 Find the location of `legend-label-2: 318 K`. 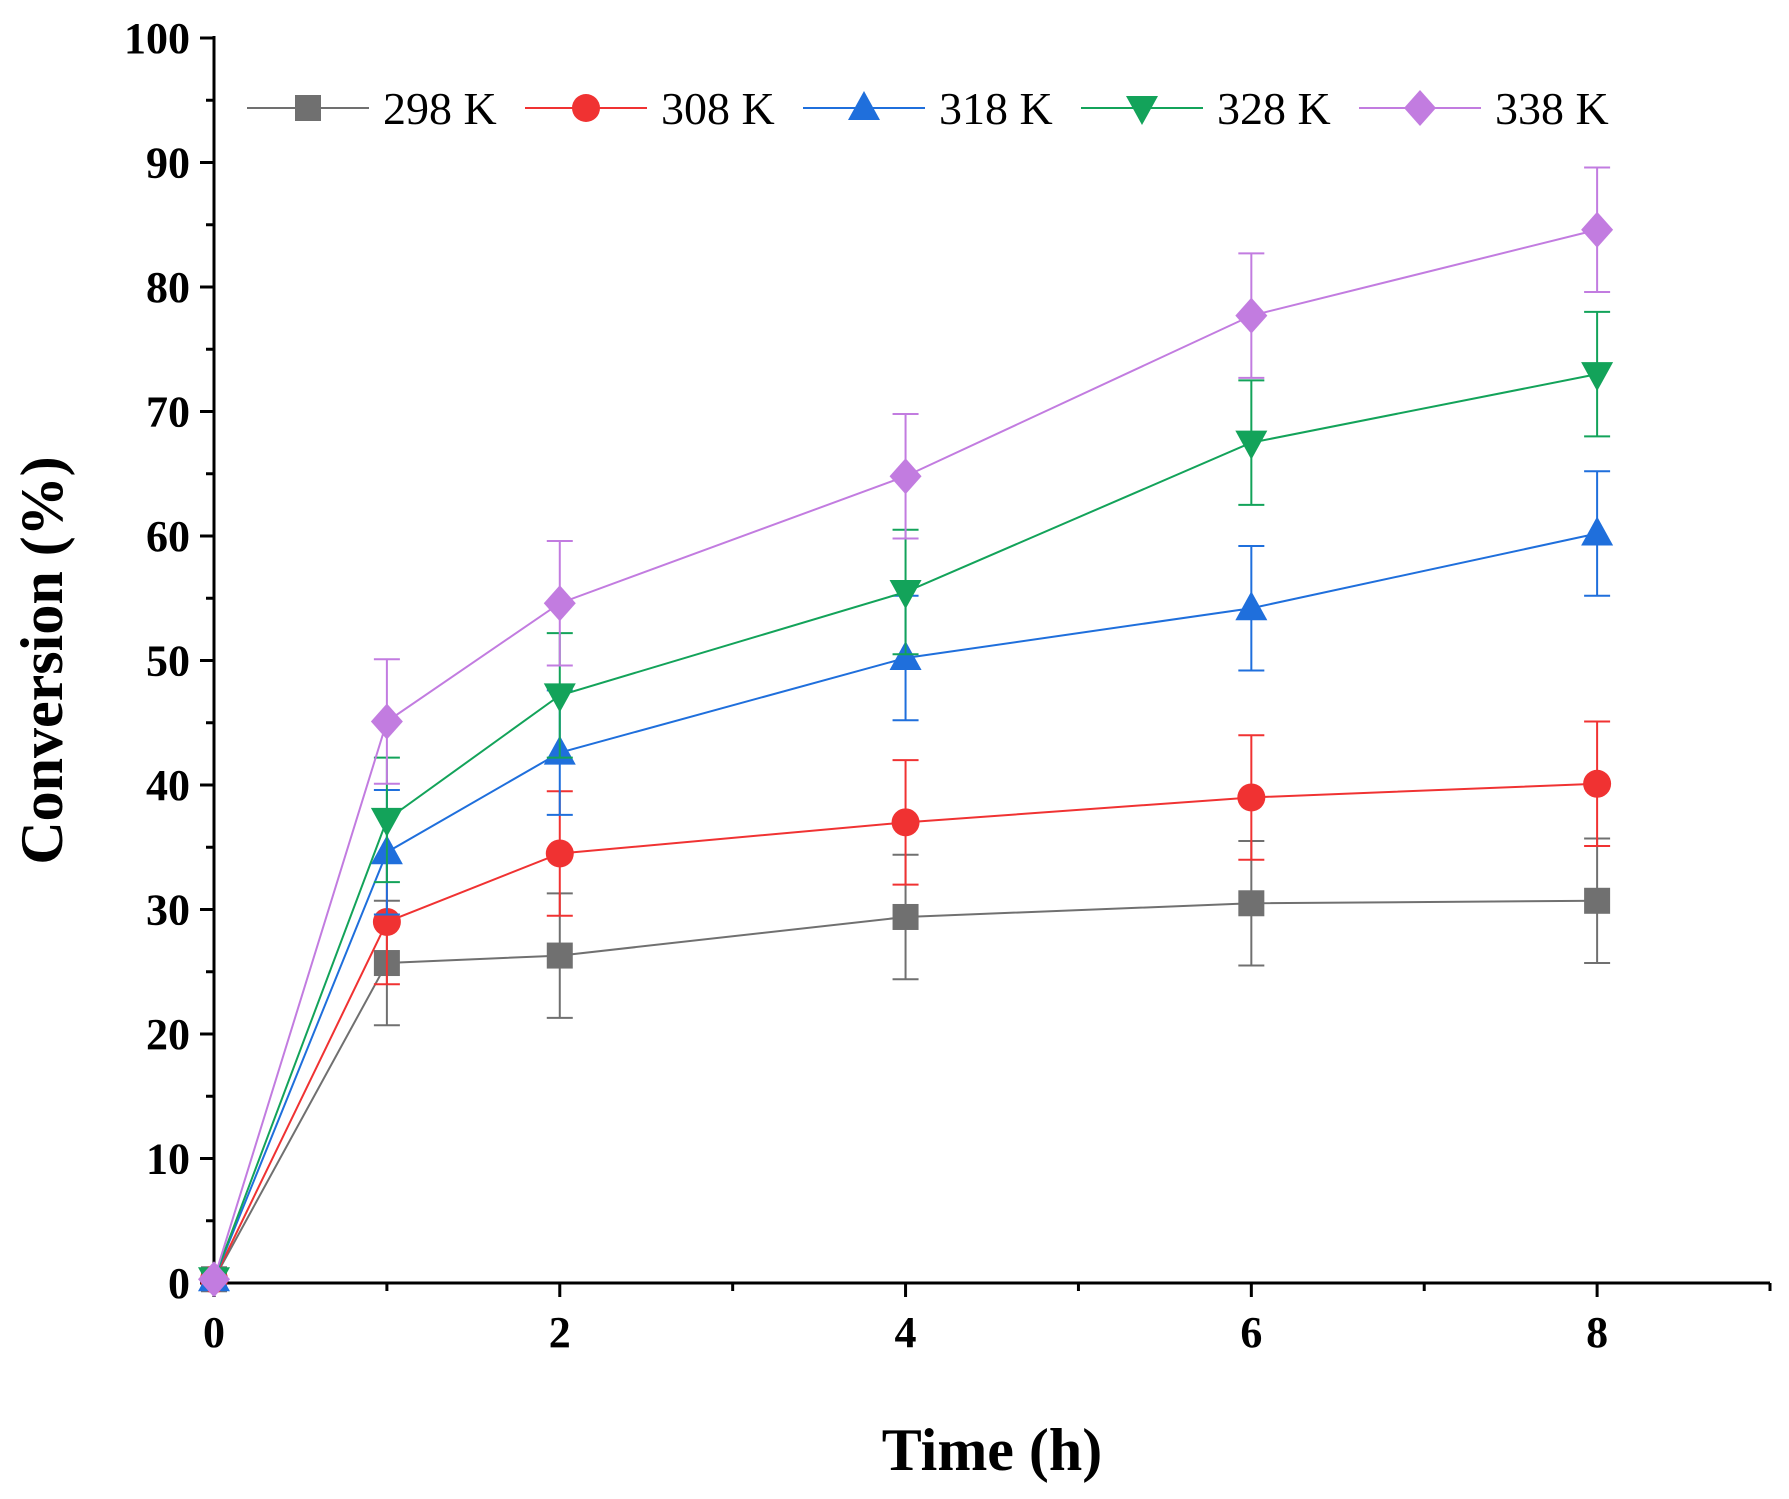

legend-label-2: 318 K is located at coordinates (996, 108).